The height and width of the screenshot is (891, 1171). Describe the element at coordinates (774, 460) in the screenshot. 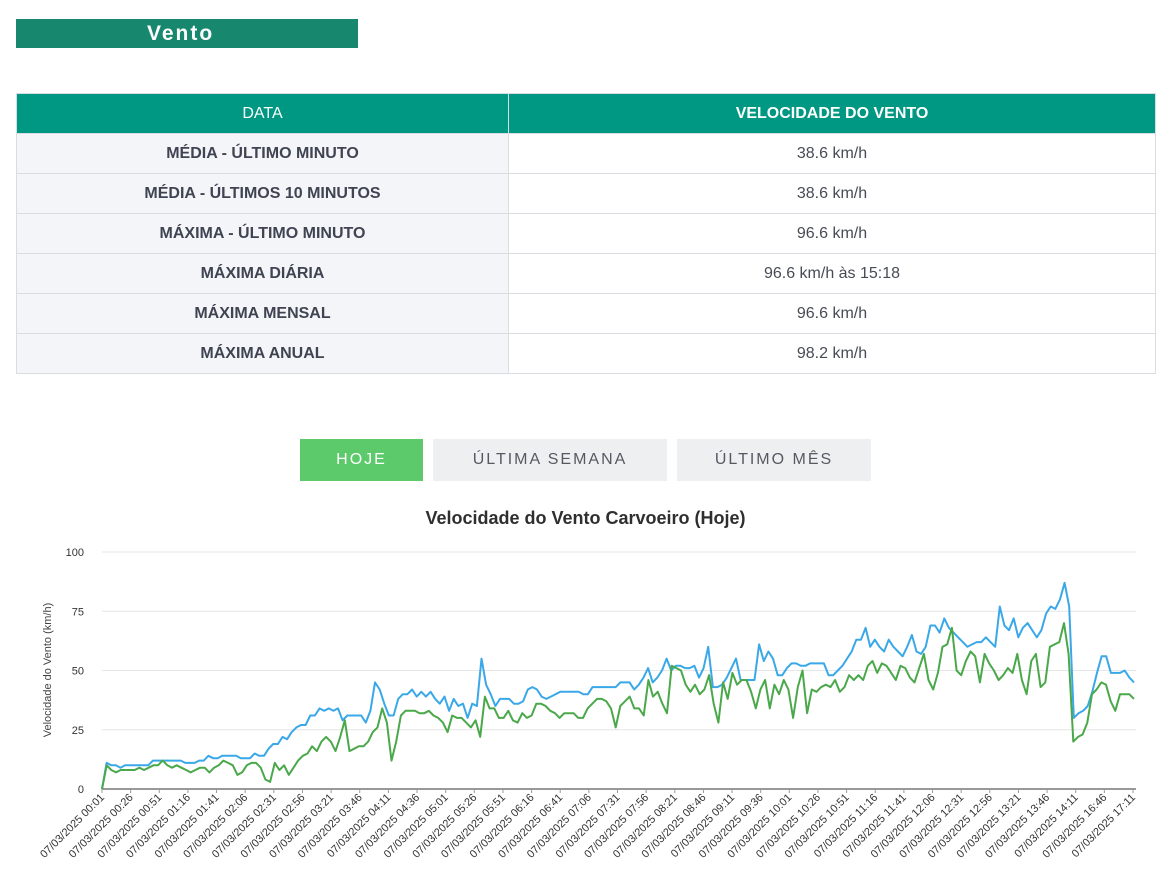

I see `tab-ultimo-mes: ÚLTIMO MÊS` at that location.